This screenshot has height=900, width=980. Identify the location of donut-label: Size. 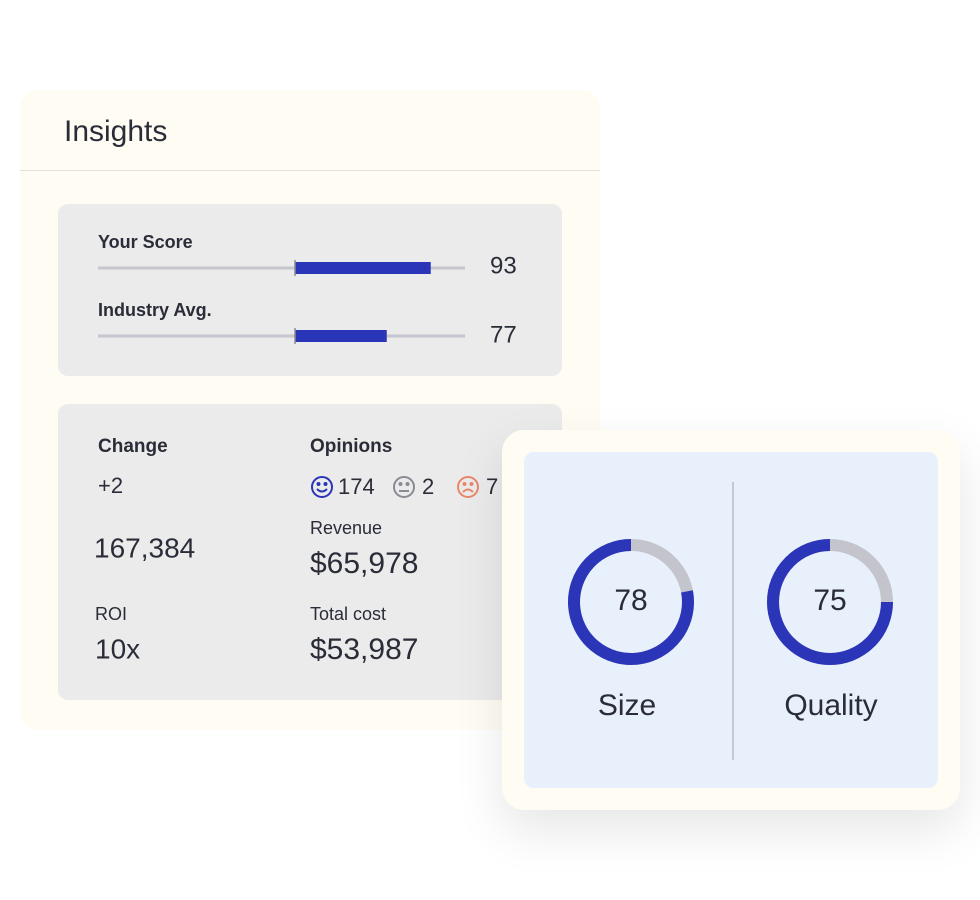
(627, 705).